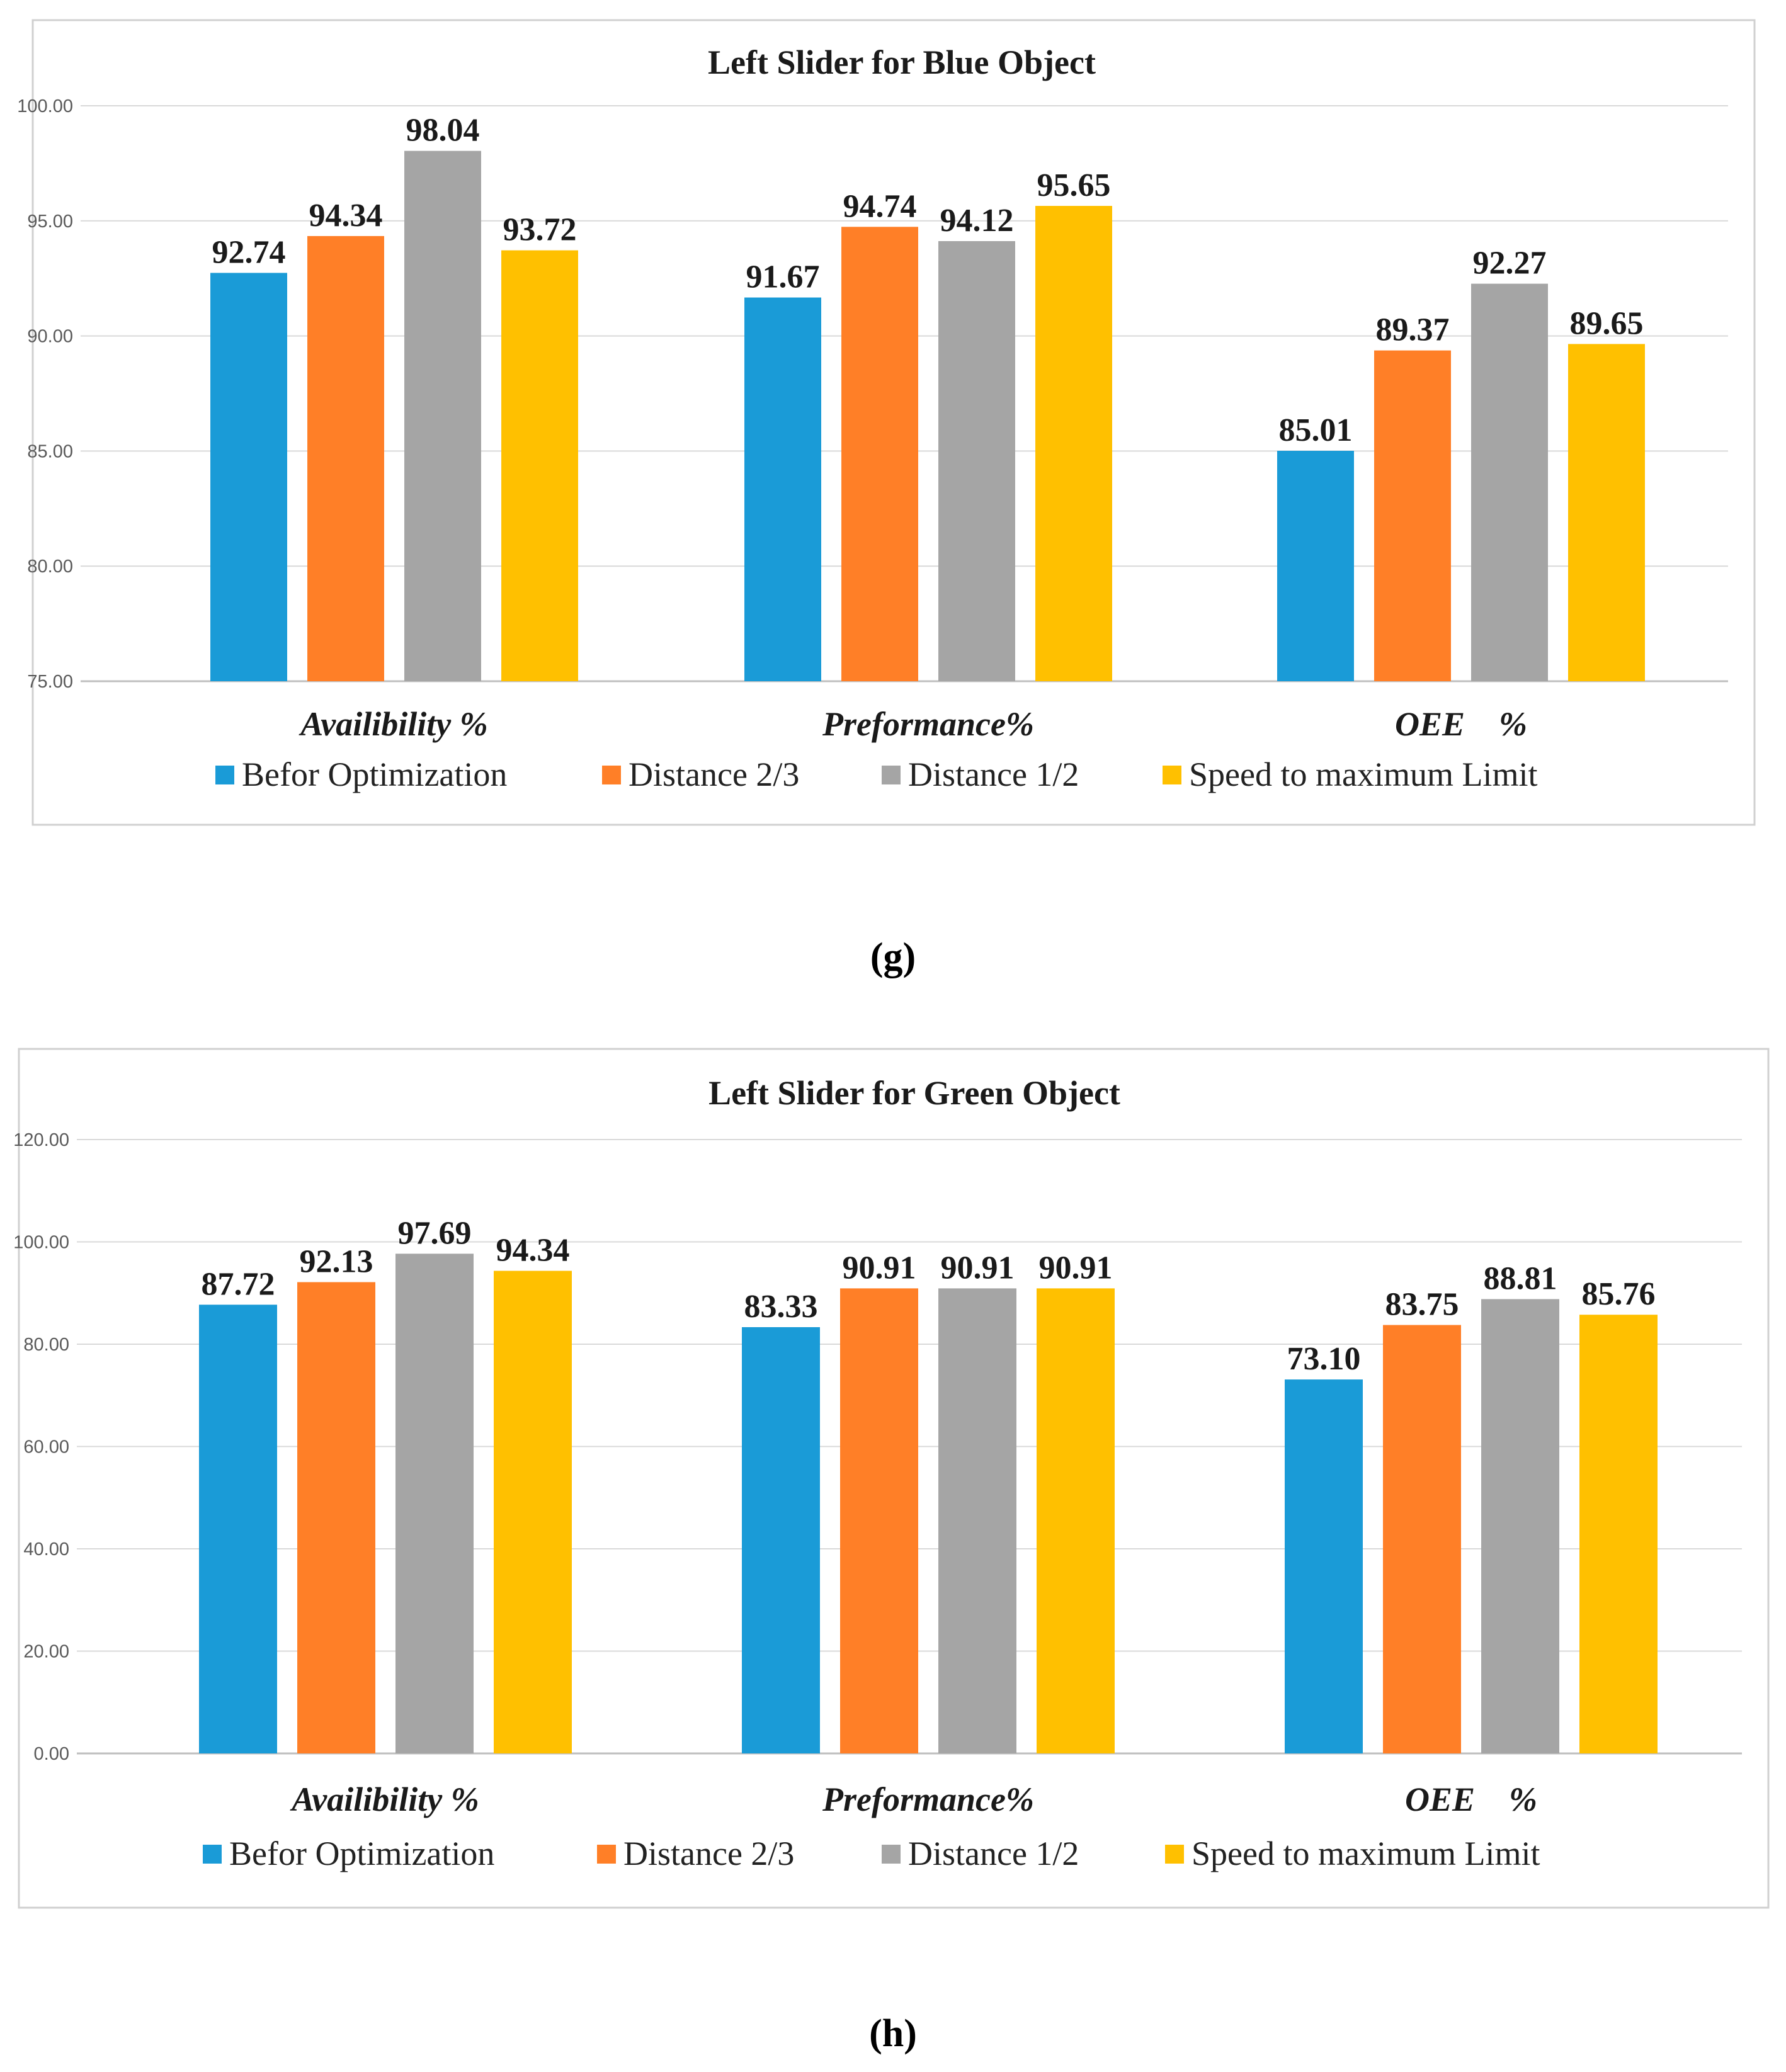  What do you see at coordinates (435, 1233) in the screenshot?
I see `data-label: 97.69` at bounding box center [435, 1233].